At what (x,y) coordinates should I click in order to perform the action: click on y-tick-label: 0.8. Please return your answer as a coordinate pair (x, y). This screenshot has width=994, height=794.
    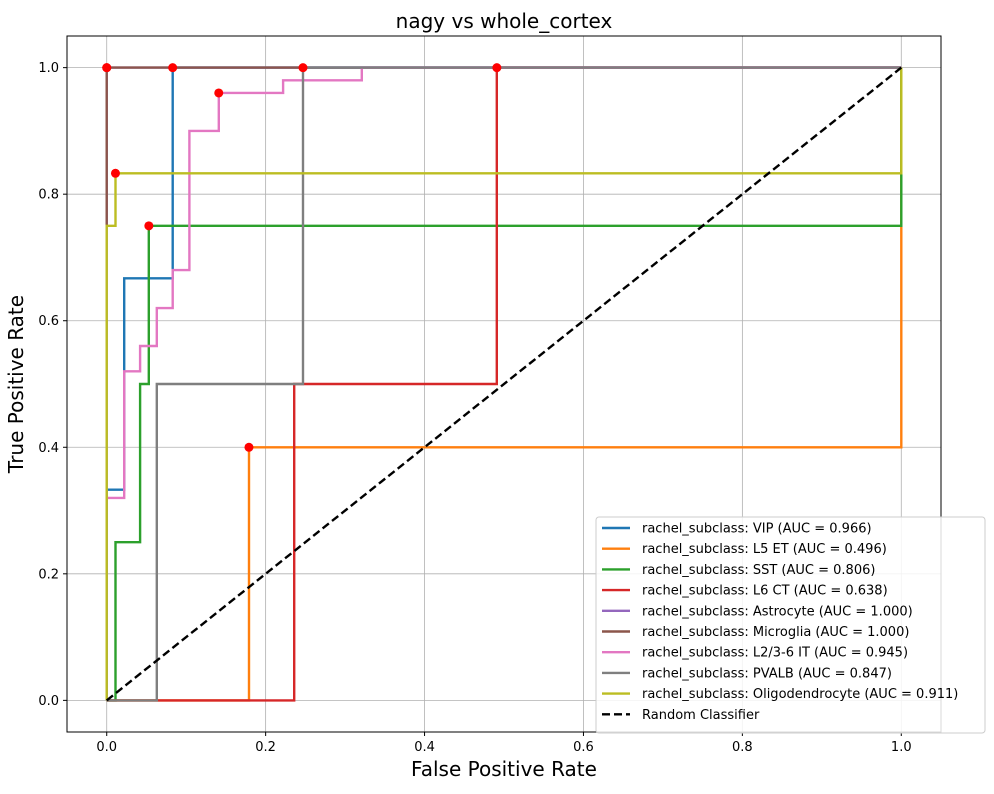
    Looking at the image, I should click on (48, 195).